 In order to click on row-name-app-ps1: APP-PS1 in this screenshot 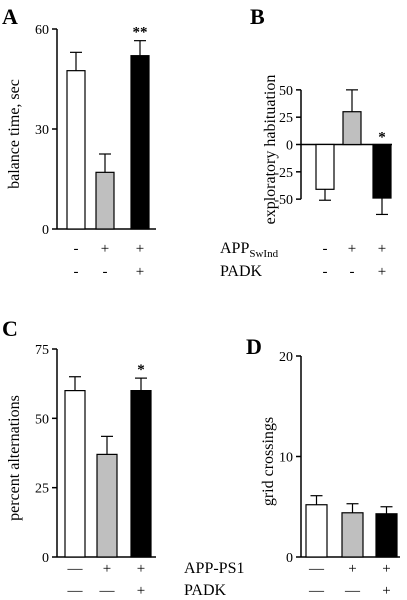, I will do `click(214, 568)`.